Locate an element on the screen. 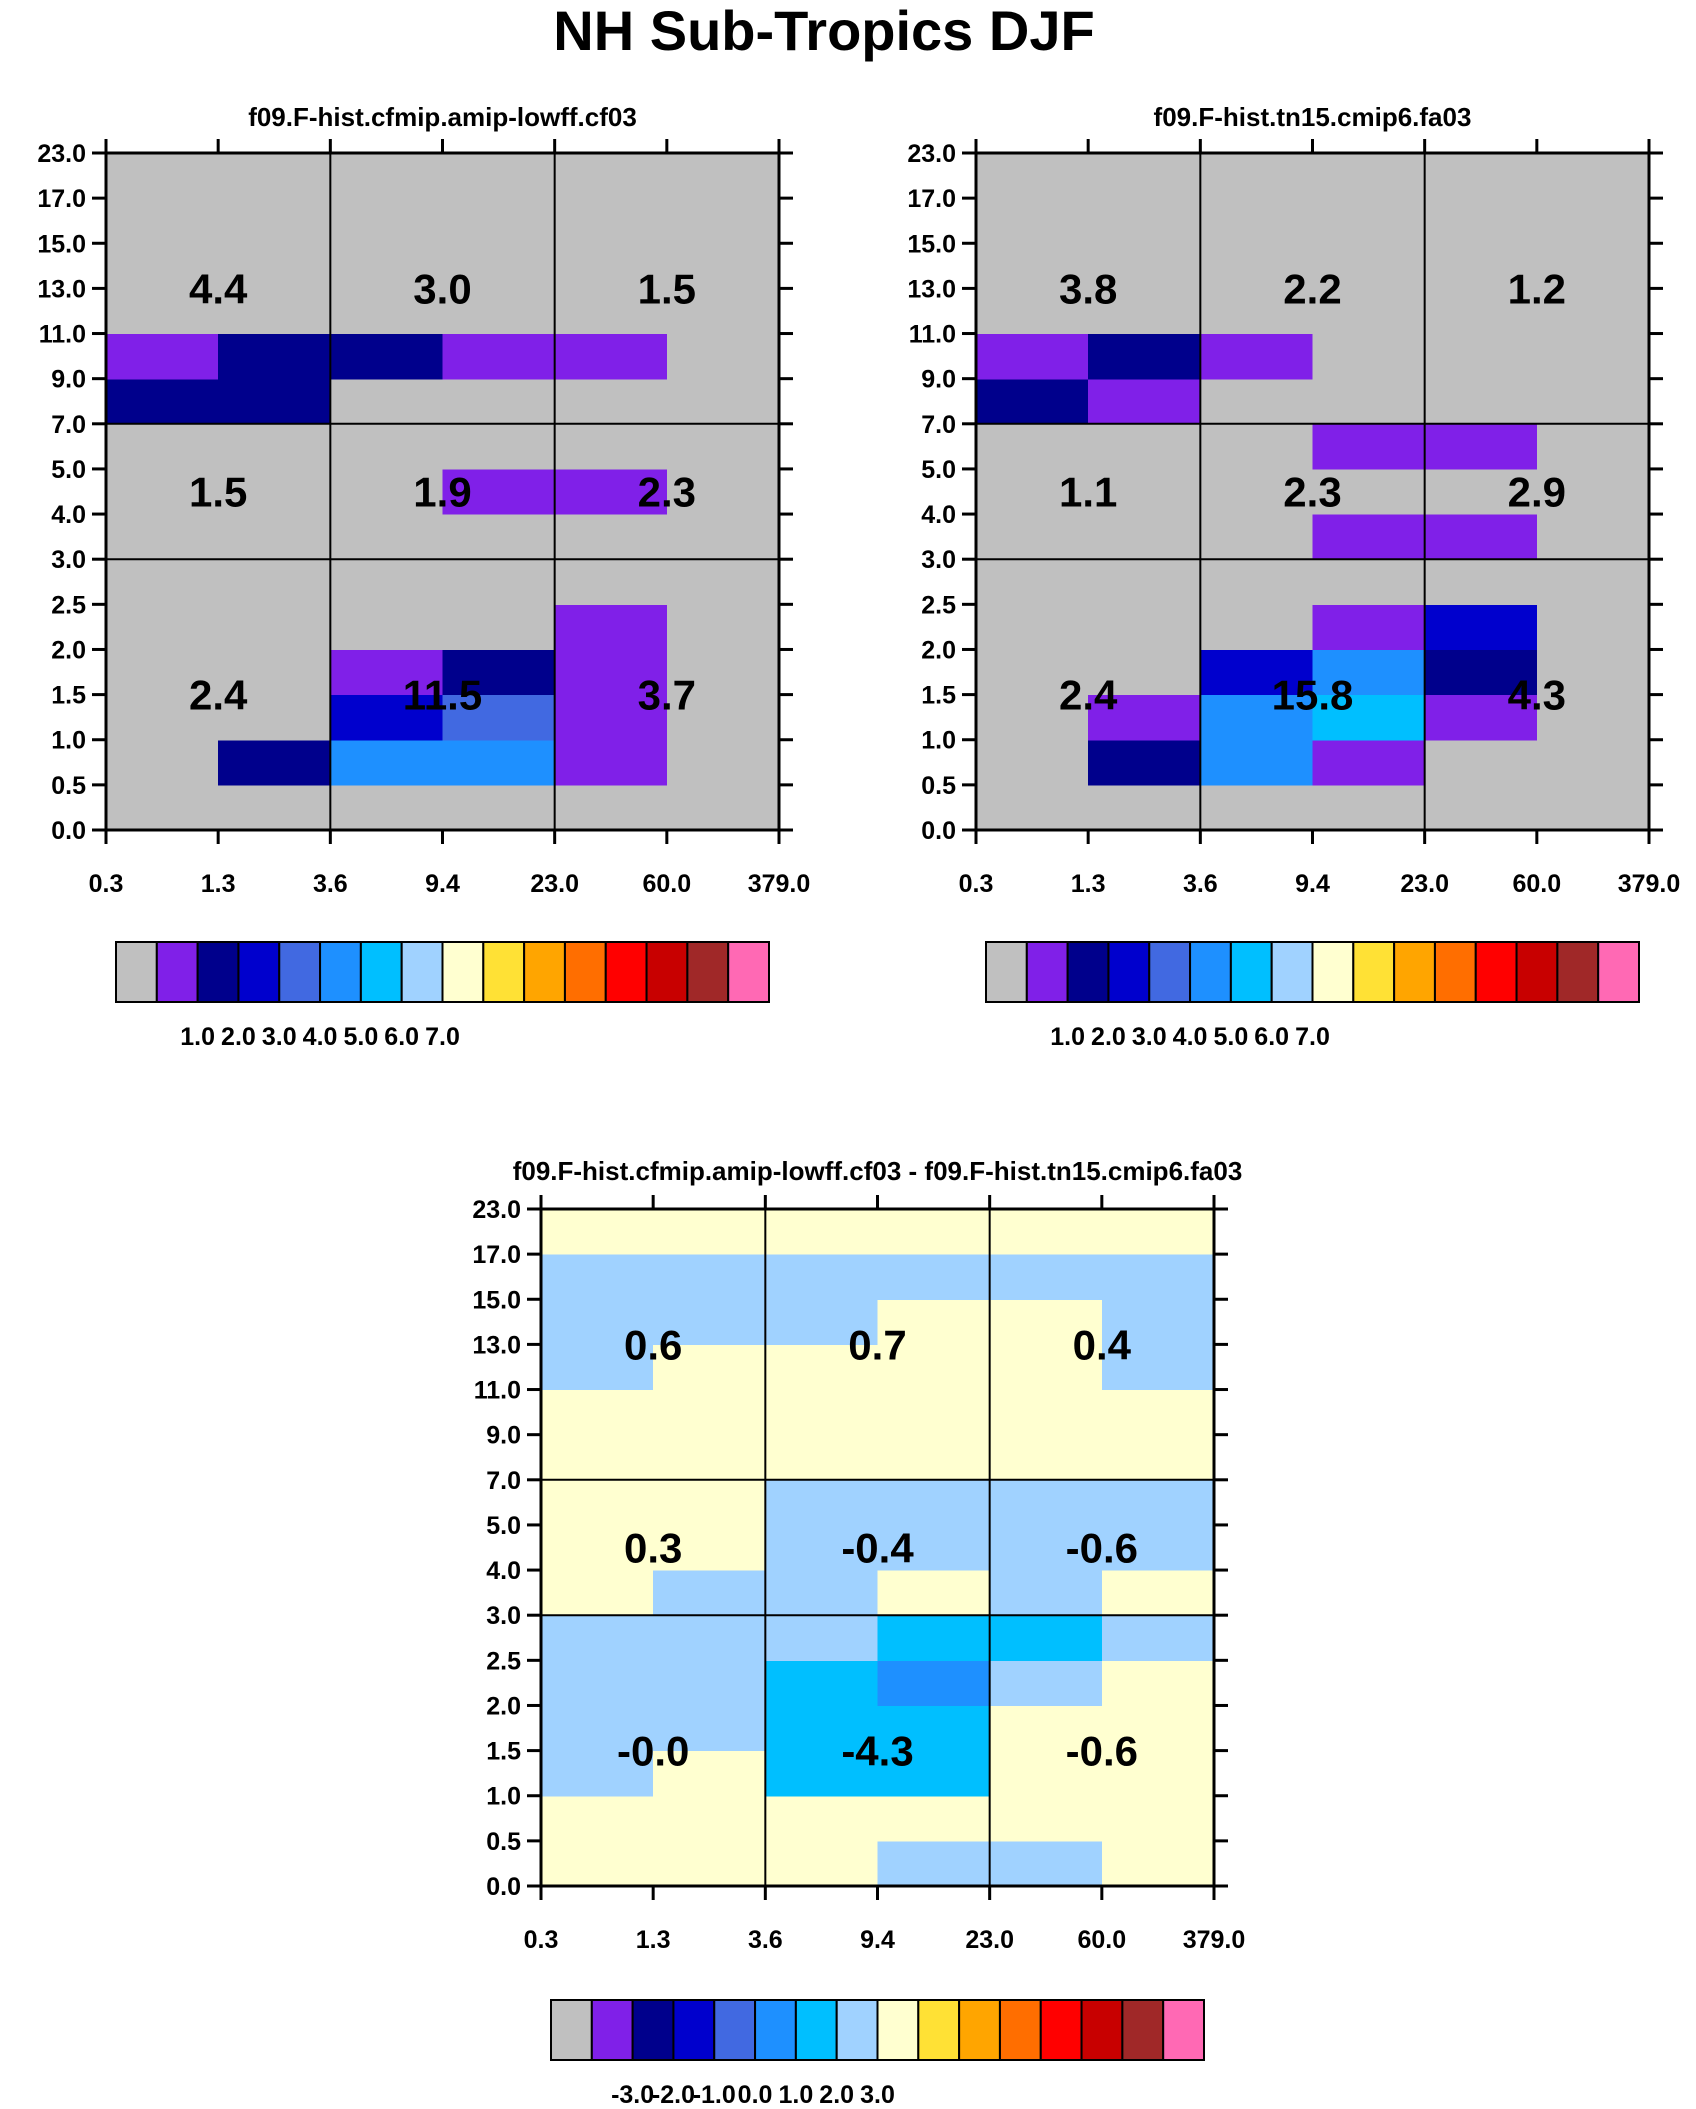 This screenshot has height=2109, width=1696. group-value-label: 1.5 is located at coordinates (667, 288).